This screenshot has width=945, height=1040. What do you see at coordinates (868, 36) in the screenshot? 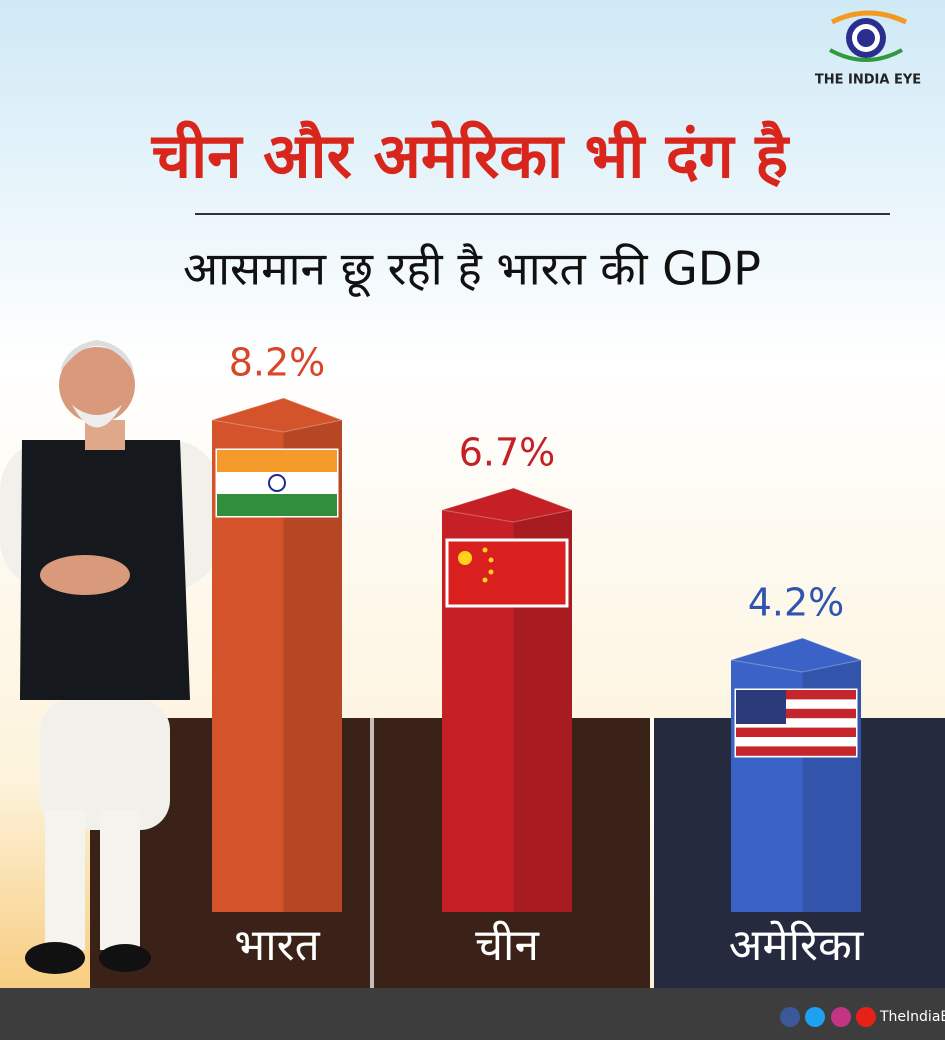
I see `logo` at bounding box center [868, 36].